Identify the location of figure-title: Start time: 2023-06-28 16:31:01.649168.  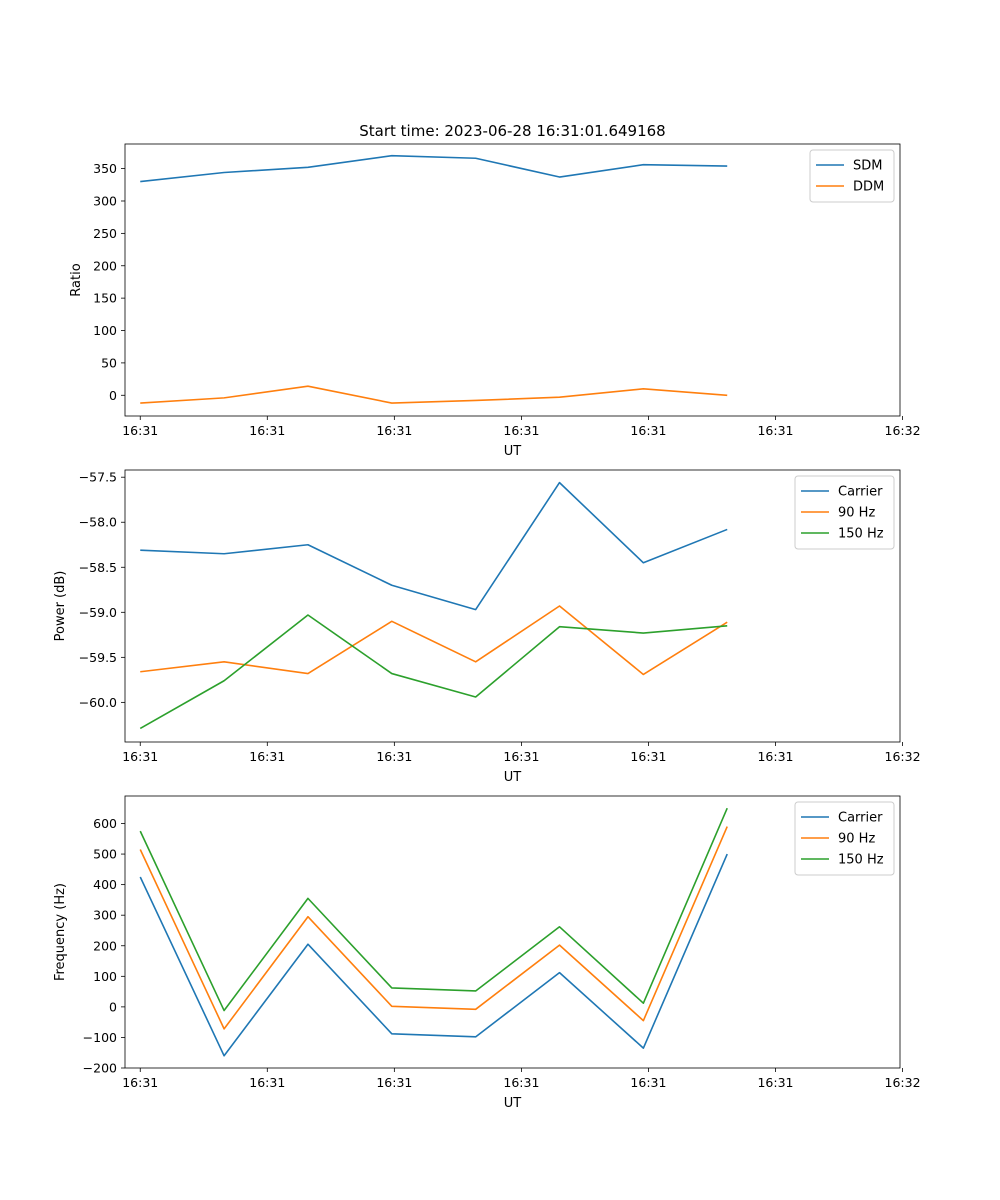
(512, 131).